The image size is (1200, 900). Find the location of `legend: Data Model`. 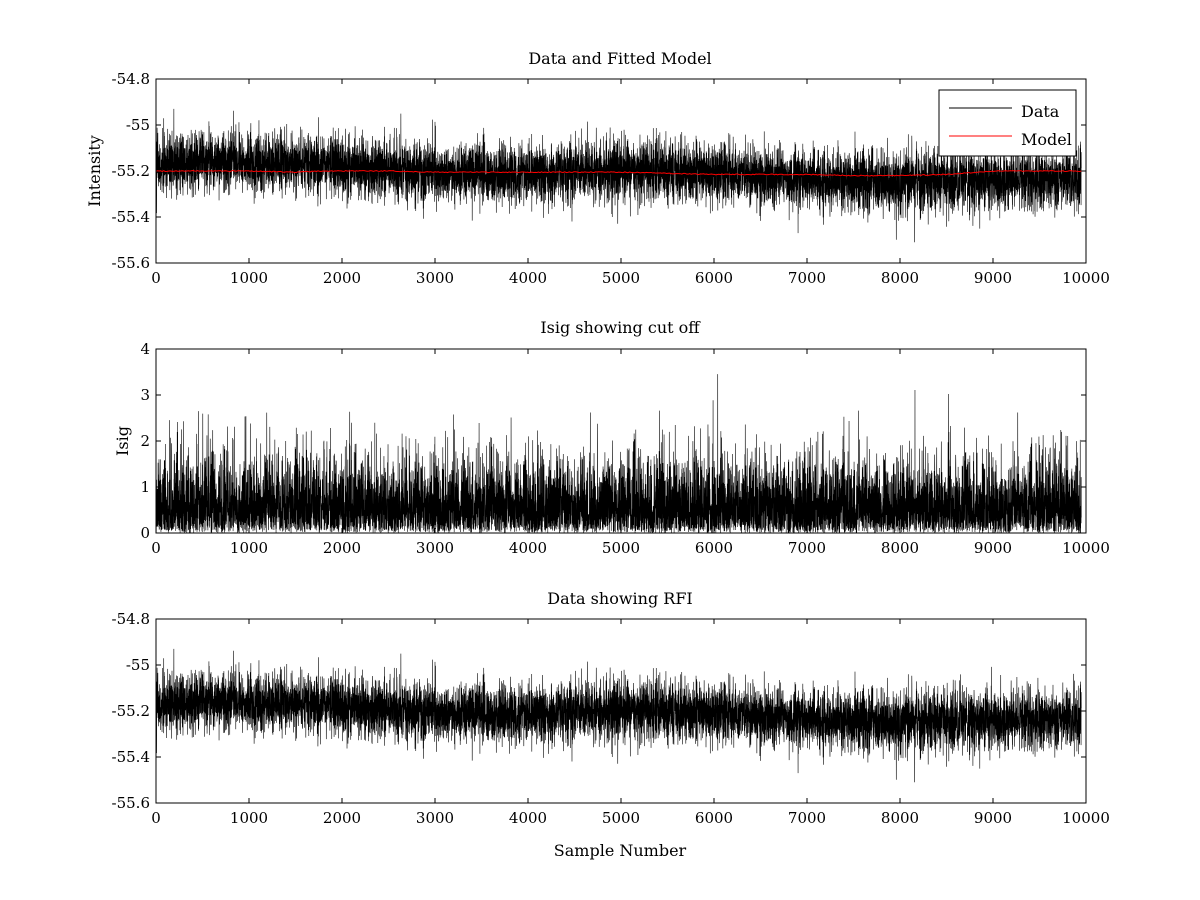

legend: Data Model is located at coordinates (1007, 123).